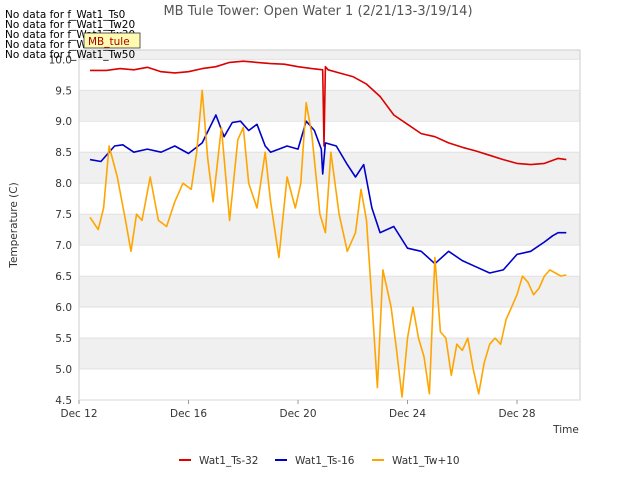  What do you see at coordinates (325, 461) in the screenshot?
I see `legend-label: Wat1_Ts-16` at bounding box center [325, 461].